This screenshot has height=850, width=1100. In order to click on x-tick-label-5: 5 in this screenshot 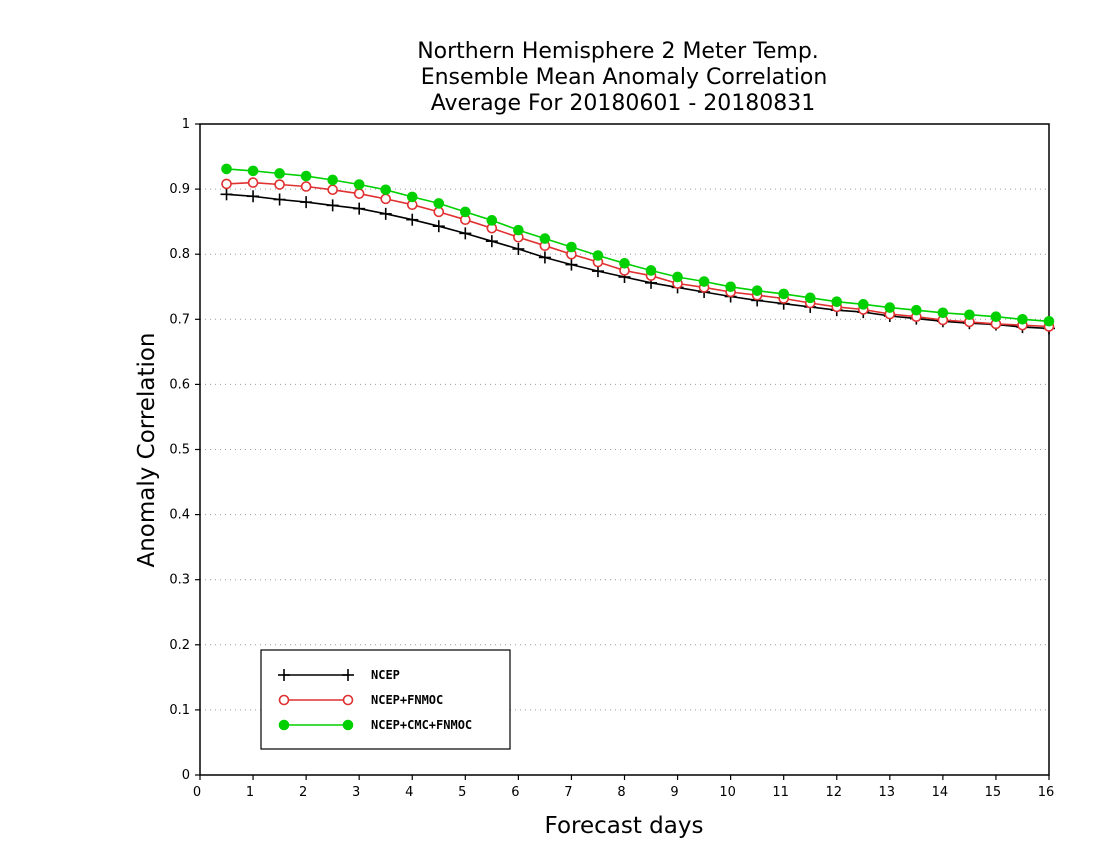, I will do `click(462, 792)`.